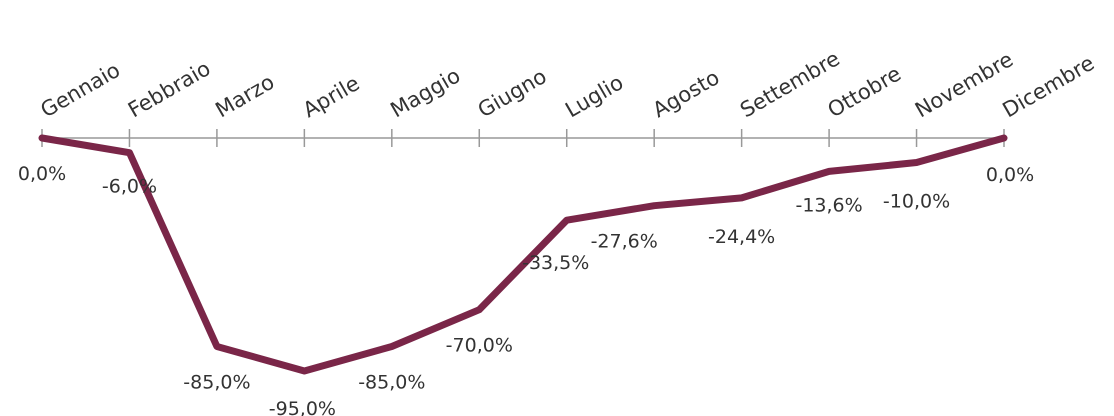 The width and height of the screenshot is (1114, 416). What do you see at coordinates (244, 96) in the screenshot?
I see `x-tick-label: Marzo` at bounding box center [244, 96].